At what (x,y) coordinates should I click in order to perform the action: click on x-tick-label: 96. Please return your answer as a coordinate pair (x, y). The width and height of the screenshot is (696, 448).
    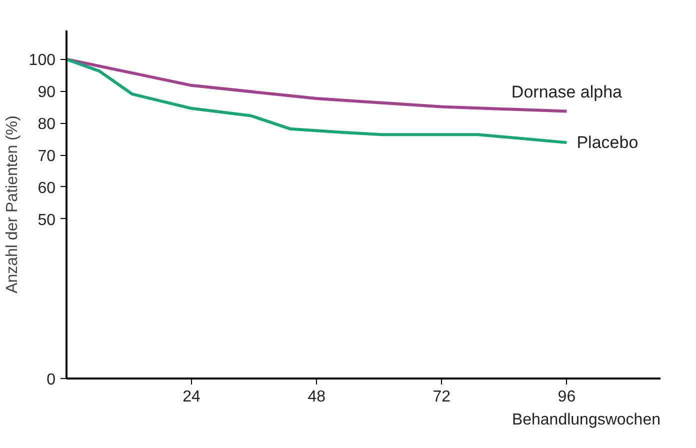
    Looking at the image, I should click on (567, 397).